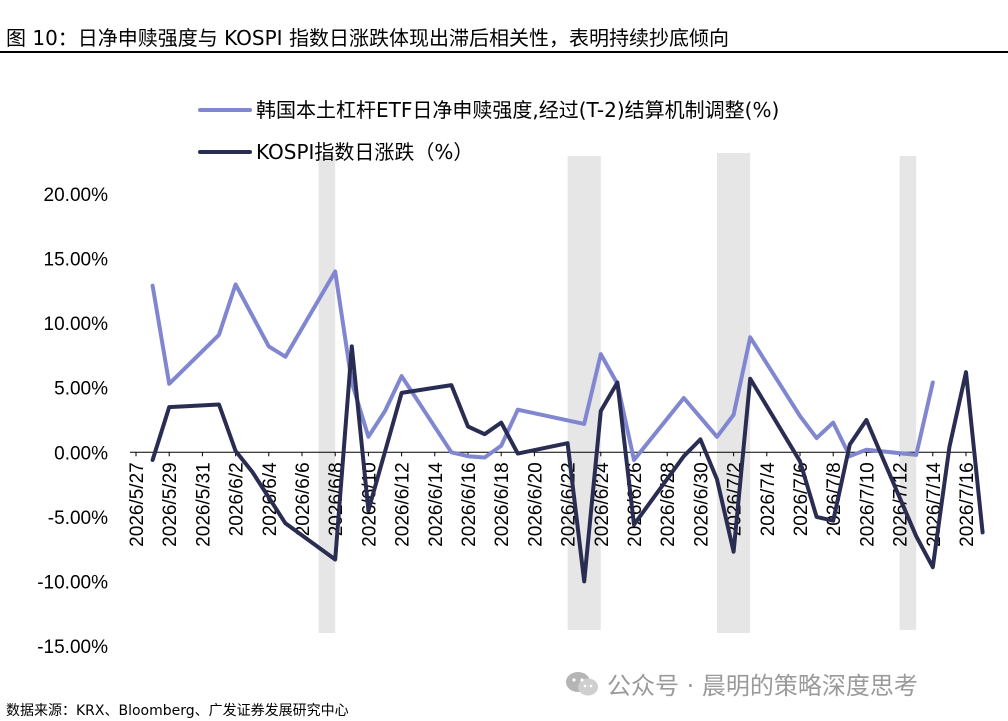 Image resolution: width=1008 pixels, height=721 pixels. What do you see at coordinates (967, 504) in the screenshot?
I see `x-tick-label: 2026/7/16` at bounding box center [967, 504].